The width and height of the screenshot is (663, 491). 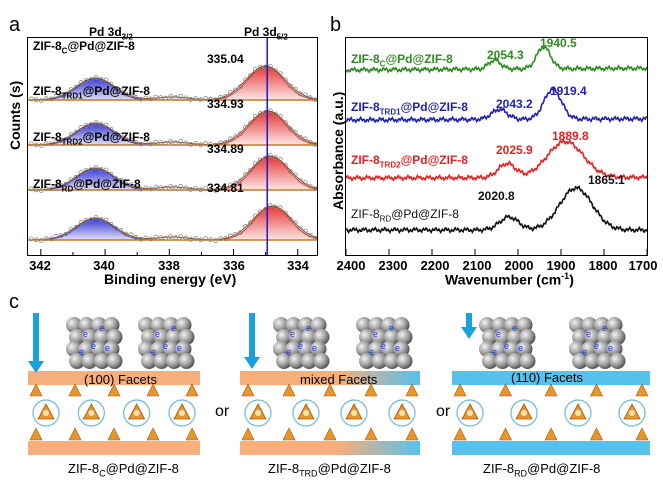 What do you see at coordinates (435, 265) in the screenshot?
I see `ir-xtick-2200: 2200` at bounding box center [435, 265].